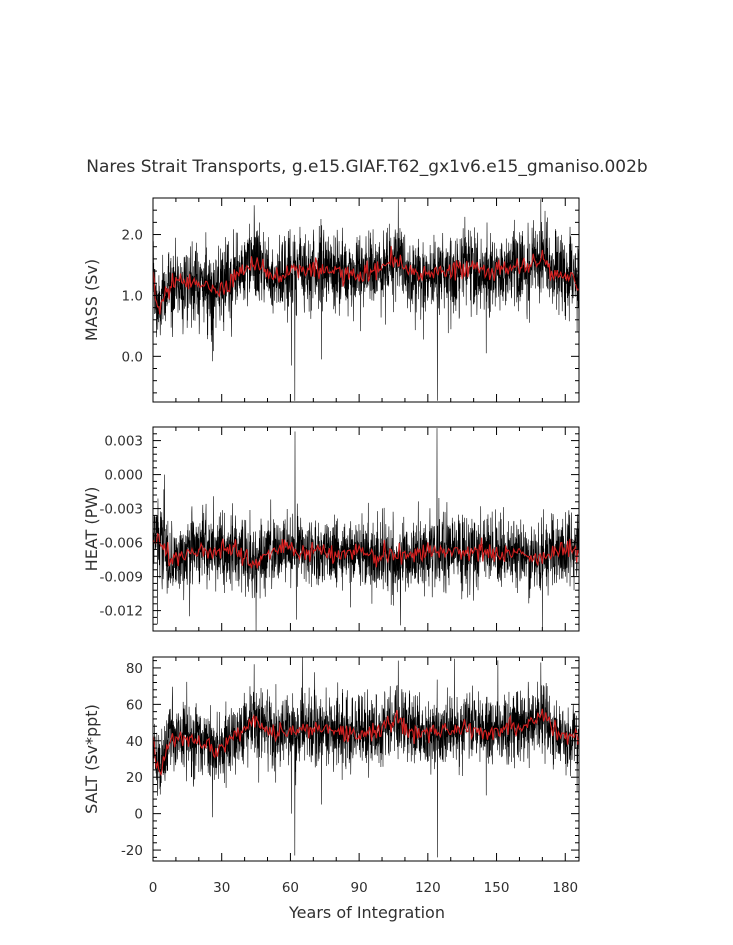 The width and height of the screenshot is (733, 945). Describe the element at coordinates (221, 888) in the screenshot. I see `x-tick-label: 30` at that location.